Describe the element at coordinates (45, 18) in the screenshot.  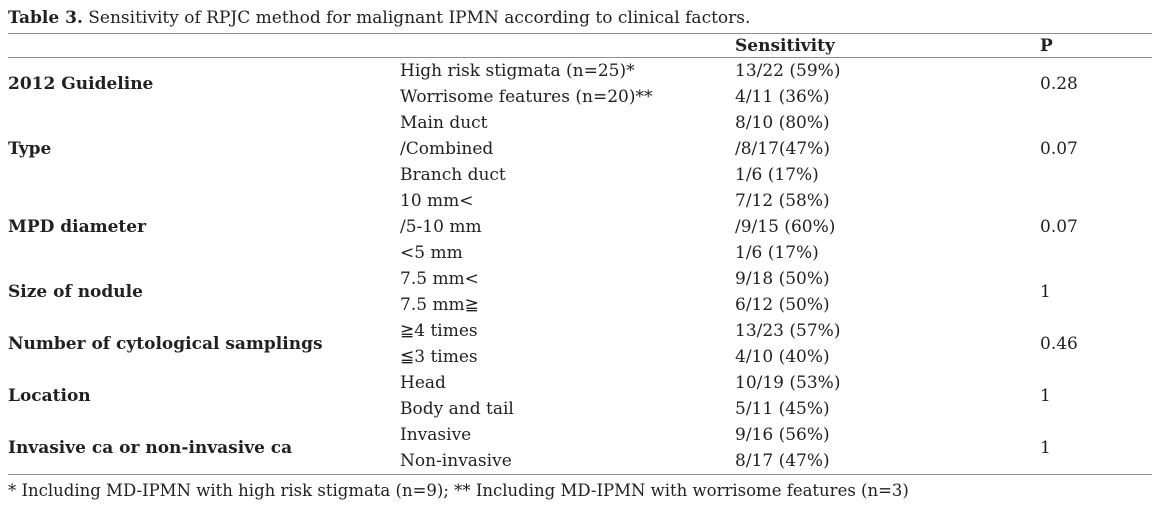
I see `table-title-label: Table 3.` at that location.